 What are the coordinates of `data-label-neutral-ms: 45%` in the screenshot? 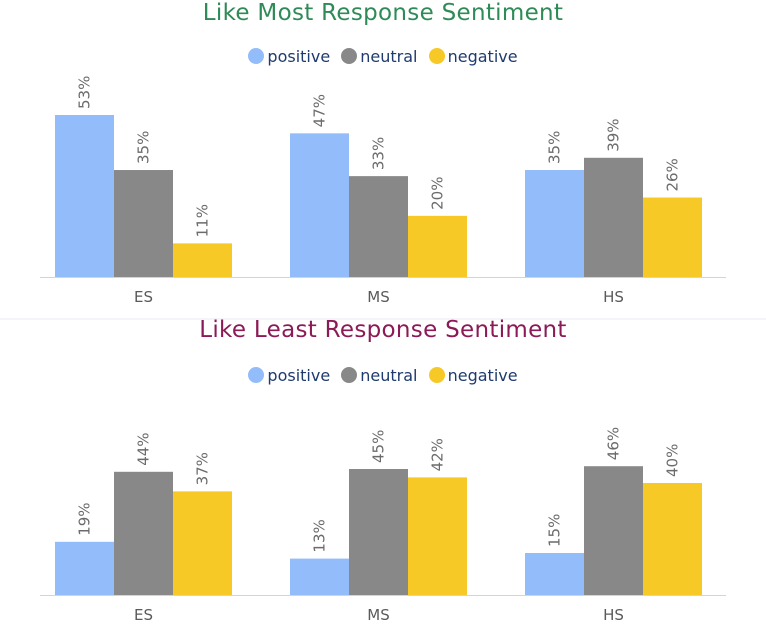 It's located at (379, 446).